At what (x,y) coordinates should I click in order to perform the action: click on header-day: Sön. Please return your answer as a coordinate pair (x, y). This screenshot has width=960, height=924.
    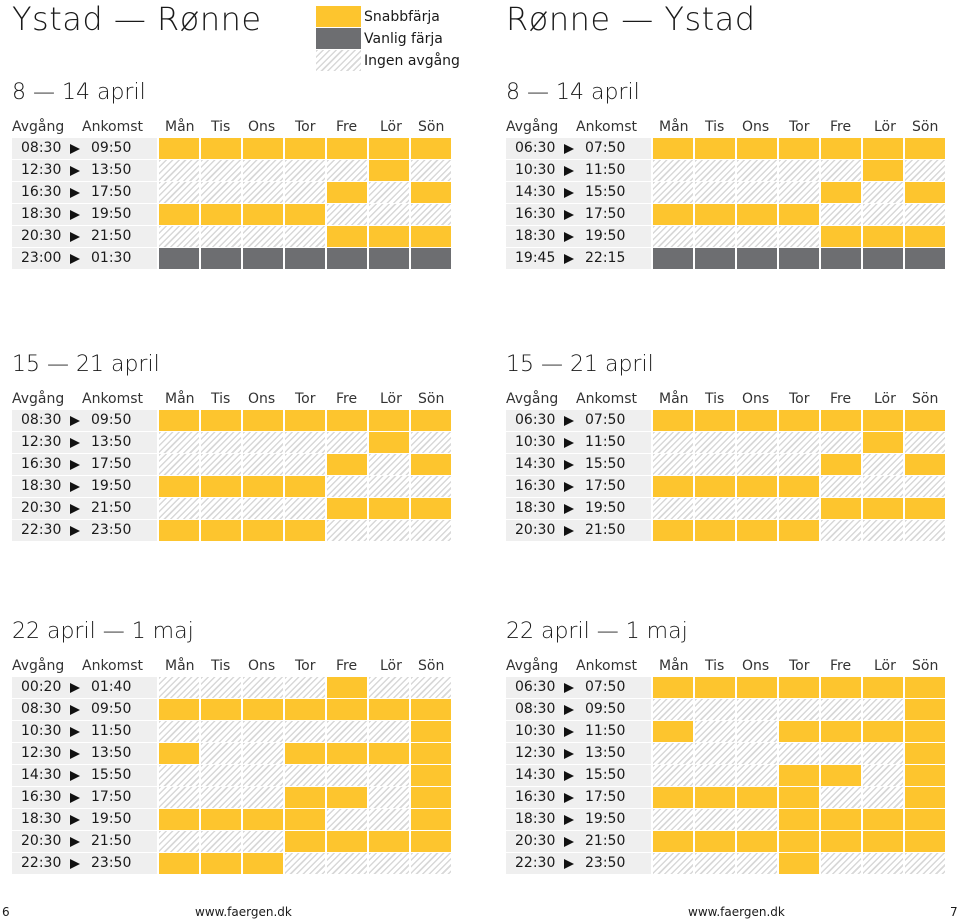
    Looking at the image, I should click on (431, 666).